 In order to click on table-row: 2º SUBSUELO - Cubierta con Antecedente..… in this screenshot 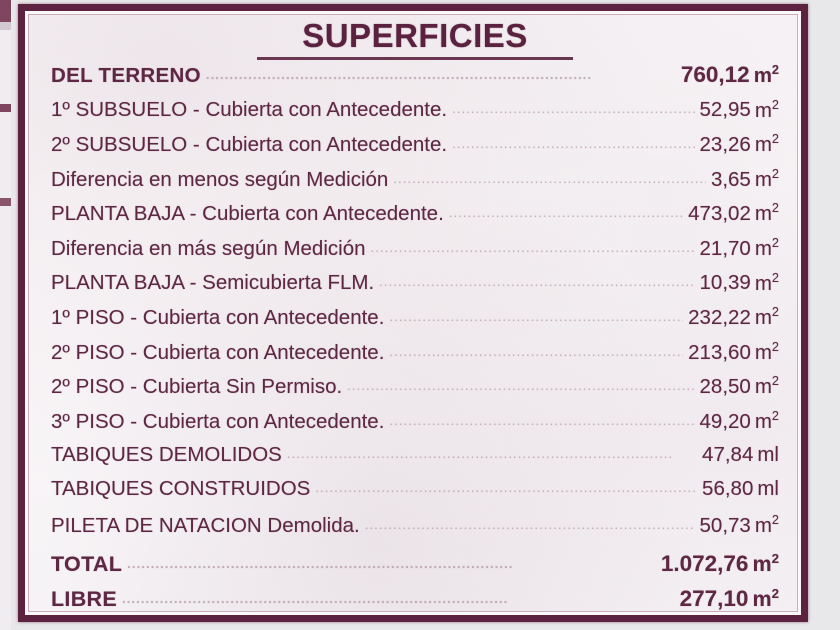, I will do `click(415, 148)`.